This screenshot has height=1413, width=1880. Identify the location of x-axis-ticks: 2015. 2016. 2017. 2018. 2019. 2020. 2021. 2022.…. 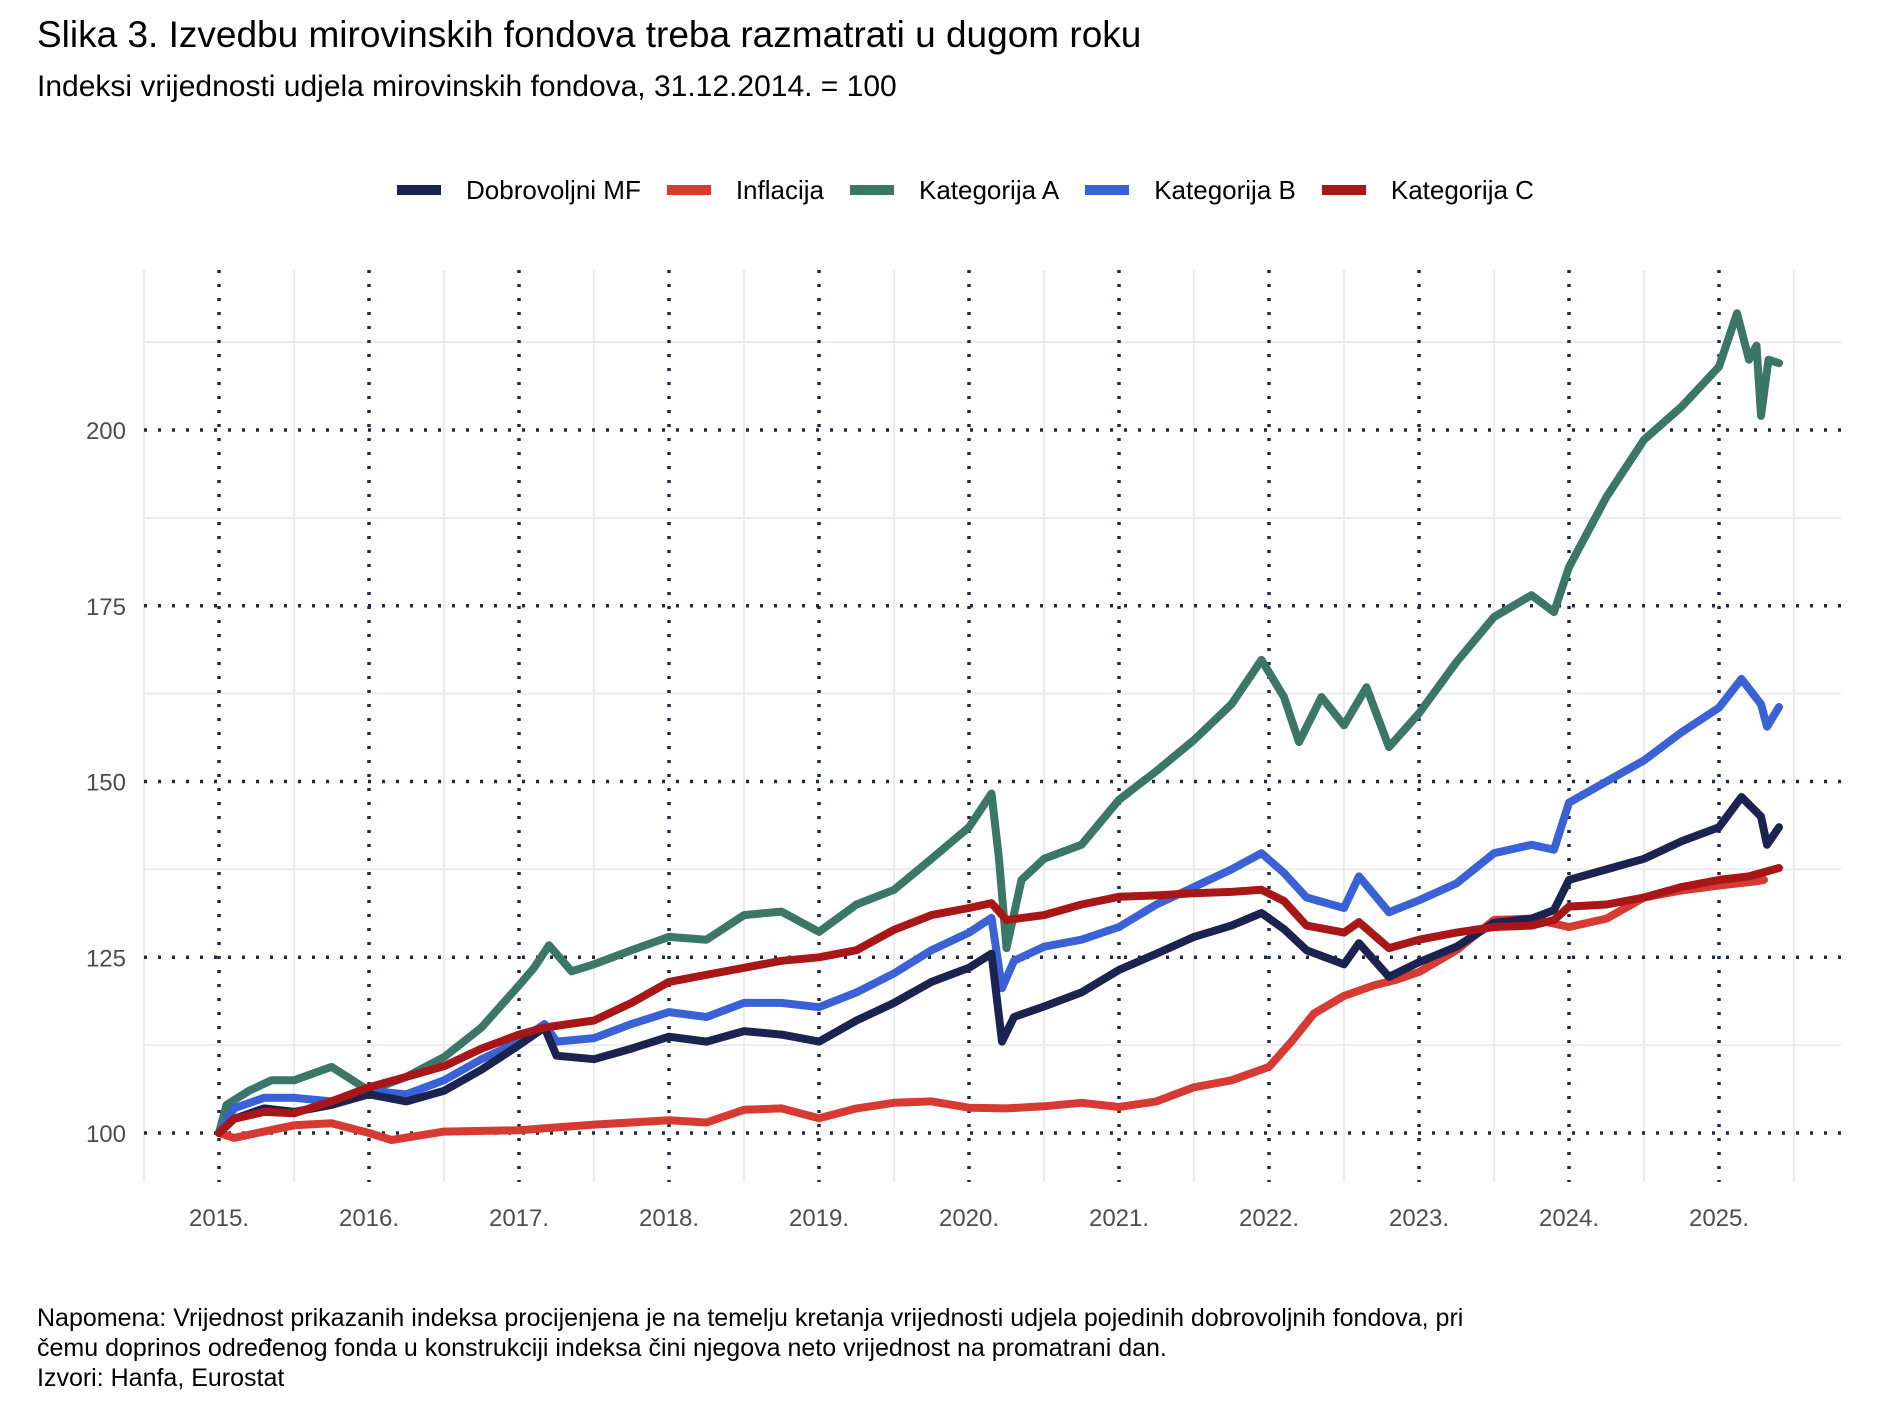
(969, 1218).